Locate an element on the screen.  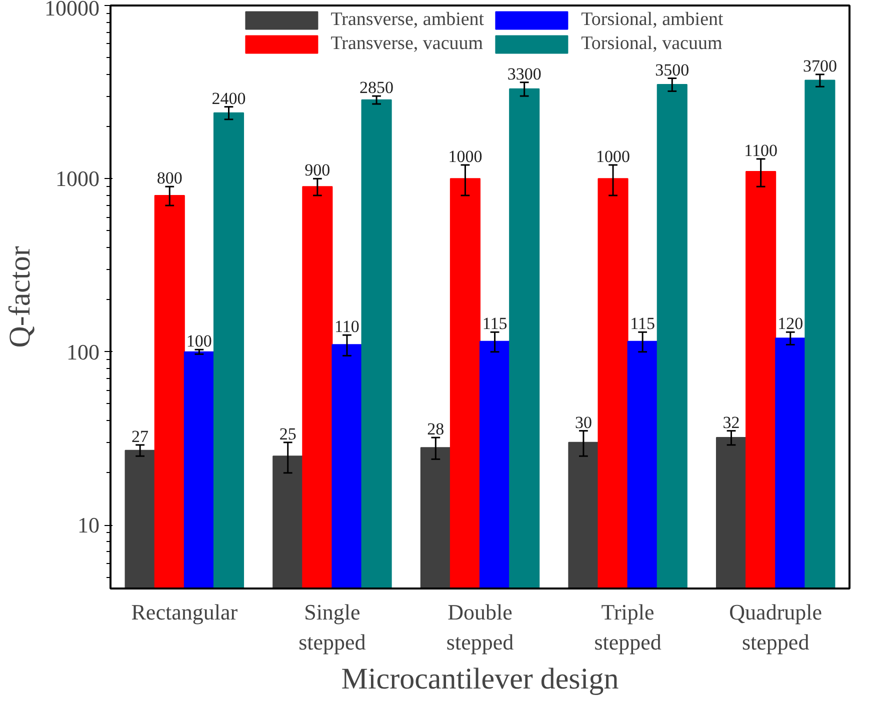
x-tick-label: Rectangular is located at coordinates (184, 612).